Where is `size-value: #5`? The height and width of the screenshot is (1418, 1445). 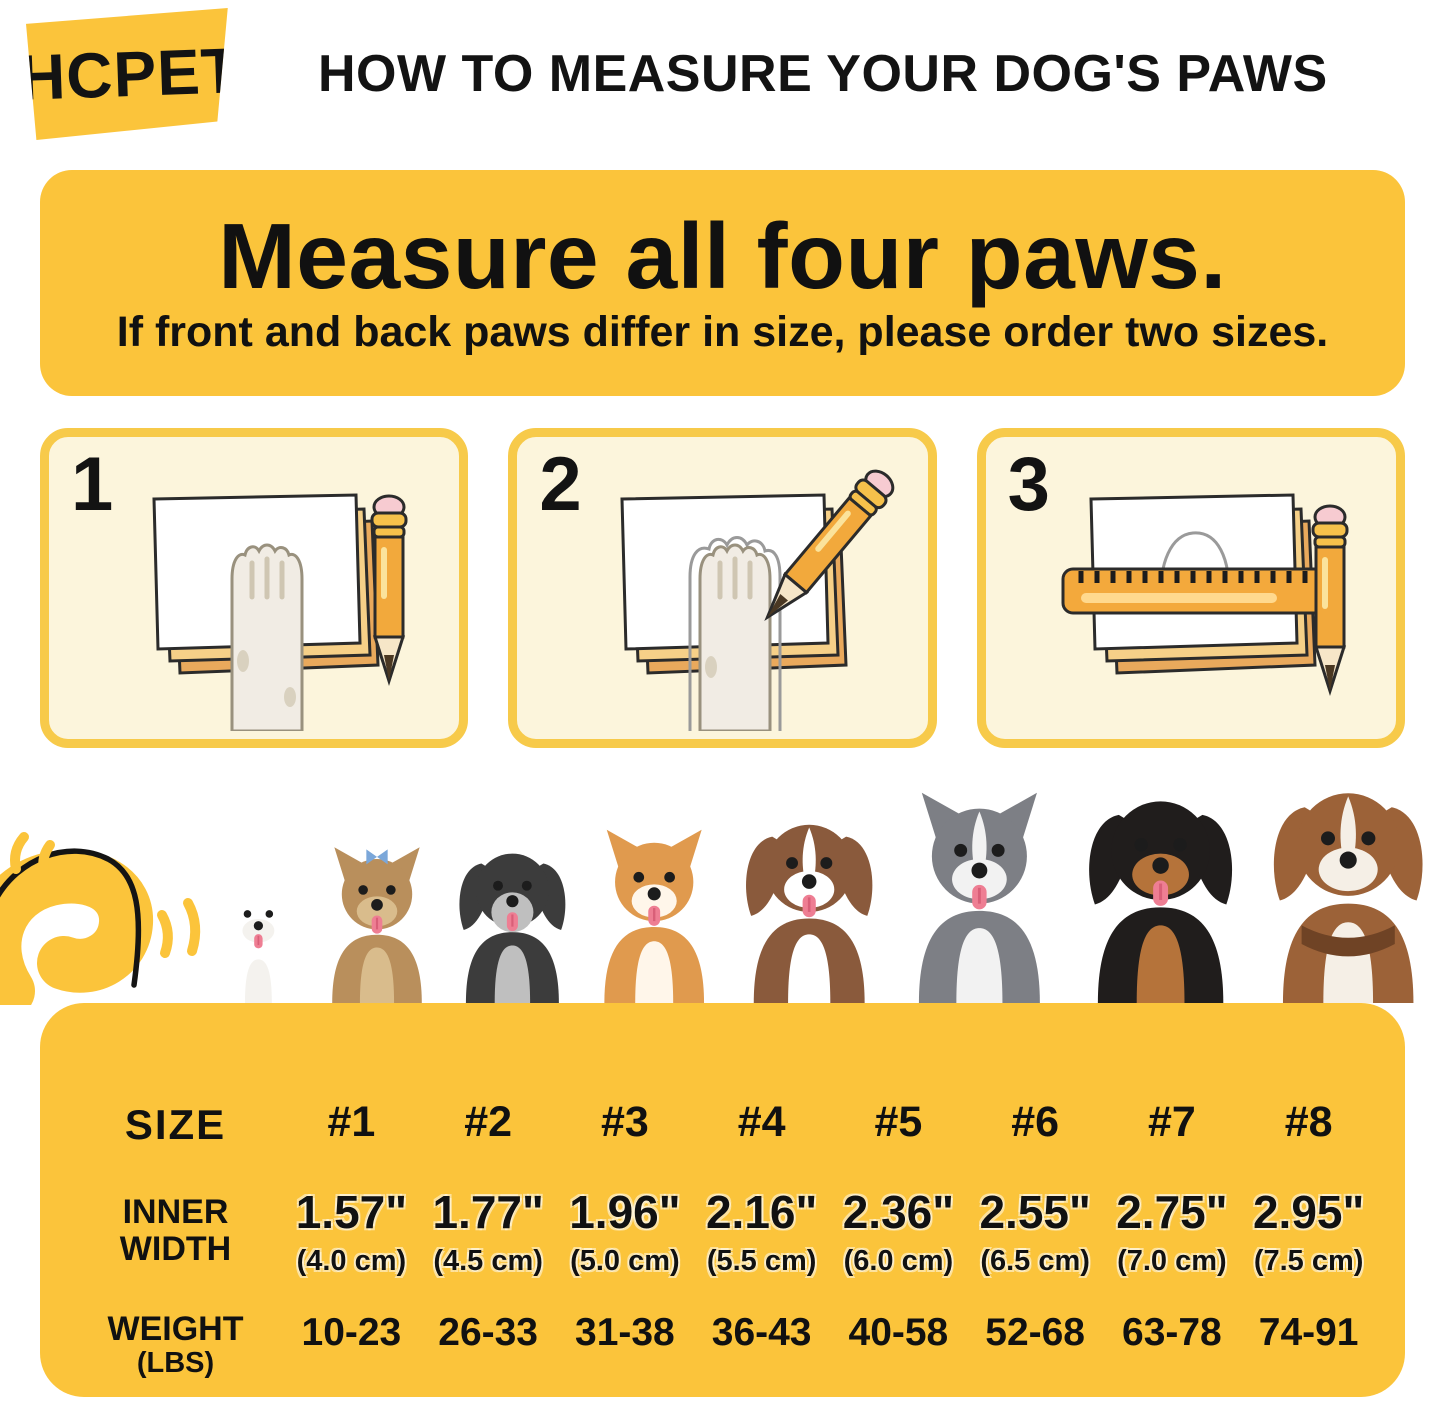
size-value: #5 is located at coordinates (898, 1122).